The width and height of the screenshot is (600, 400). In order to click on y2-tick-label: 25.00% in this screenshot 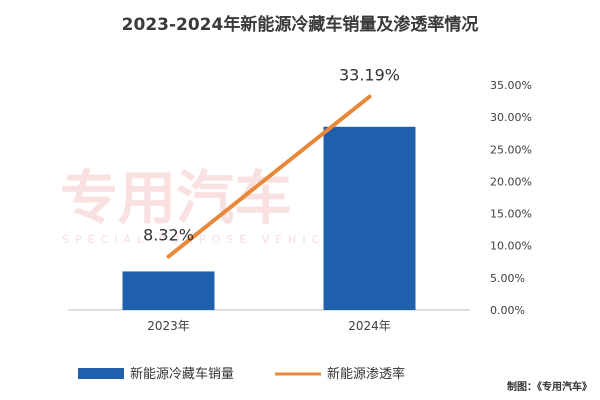, I will do `click(511, 149)`.